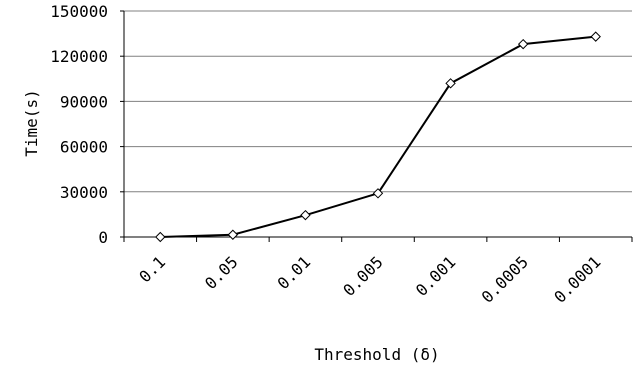  What do you see at coordinates (294, 272) in the screenshot?
I see `x-tick-label-0.01: 0.01` at bounding box center [294, 272].